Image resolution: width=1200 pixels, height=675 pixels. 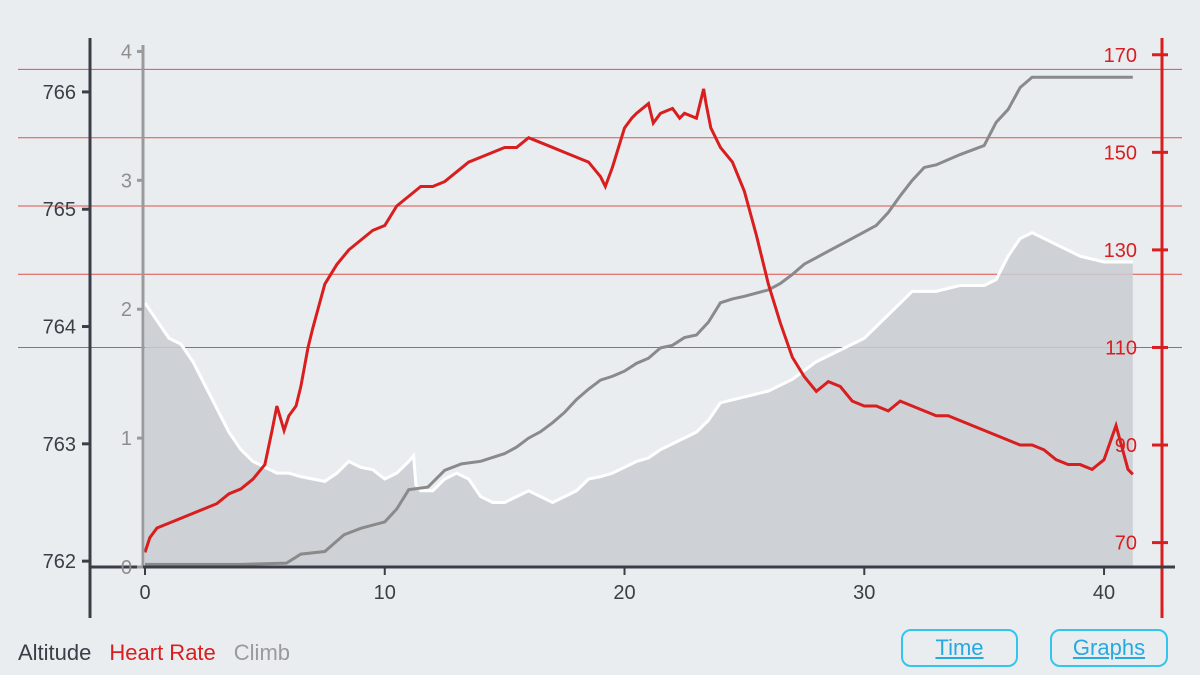 What do you see at coordinates (126, 181) in the screenshot?
I see `climb-tick-label: 3` at bounding box center [126, 181].